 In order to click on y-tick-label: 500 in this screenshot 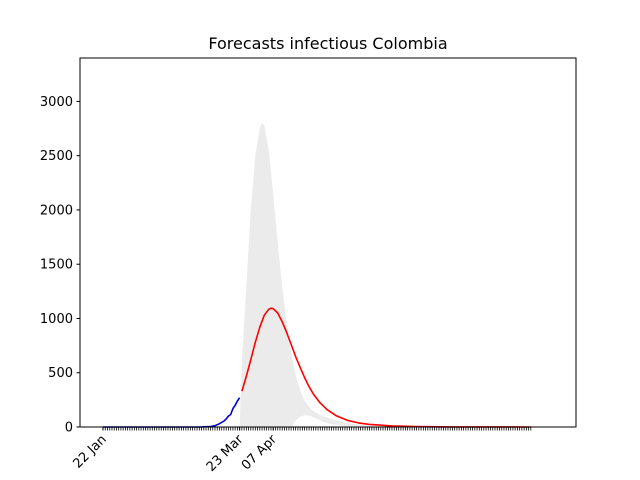, I will do `click(60, 373)`.